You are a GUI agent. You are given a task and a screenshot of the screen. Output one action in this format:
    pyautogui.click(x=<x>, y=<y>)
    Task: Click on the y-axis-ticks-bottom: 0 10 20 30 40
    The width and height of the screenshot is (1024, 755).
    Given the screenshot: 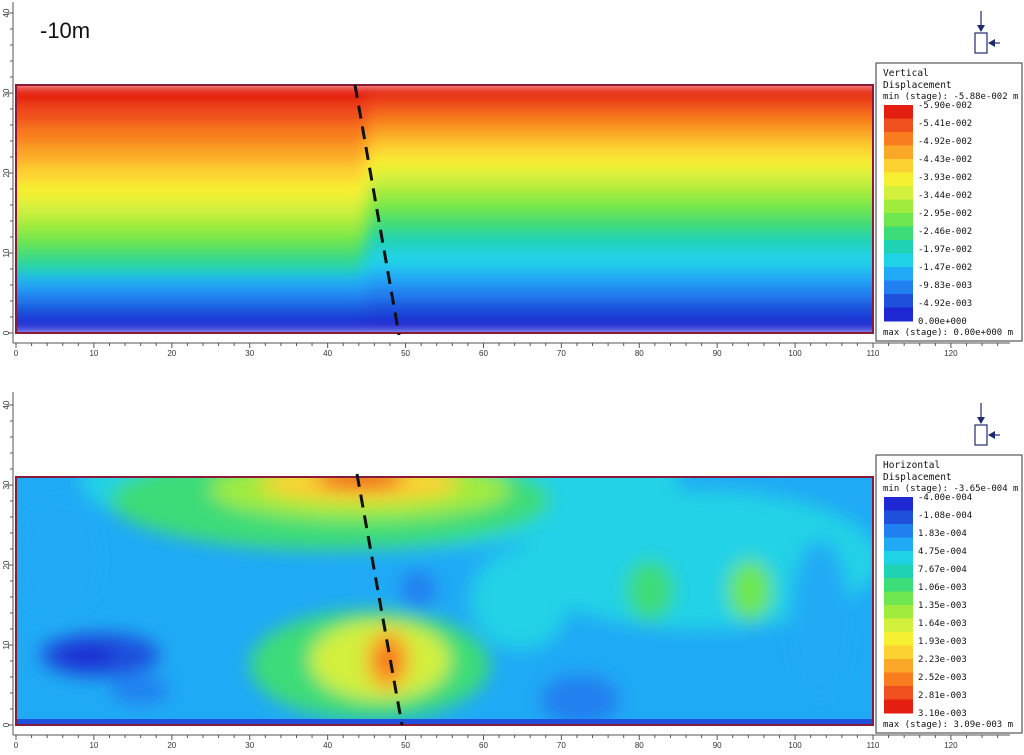 What is the action you would take?
    pyautogui.click(x=7, y=563)
    